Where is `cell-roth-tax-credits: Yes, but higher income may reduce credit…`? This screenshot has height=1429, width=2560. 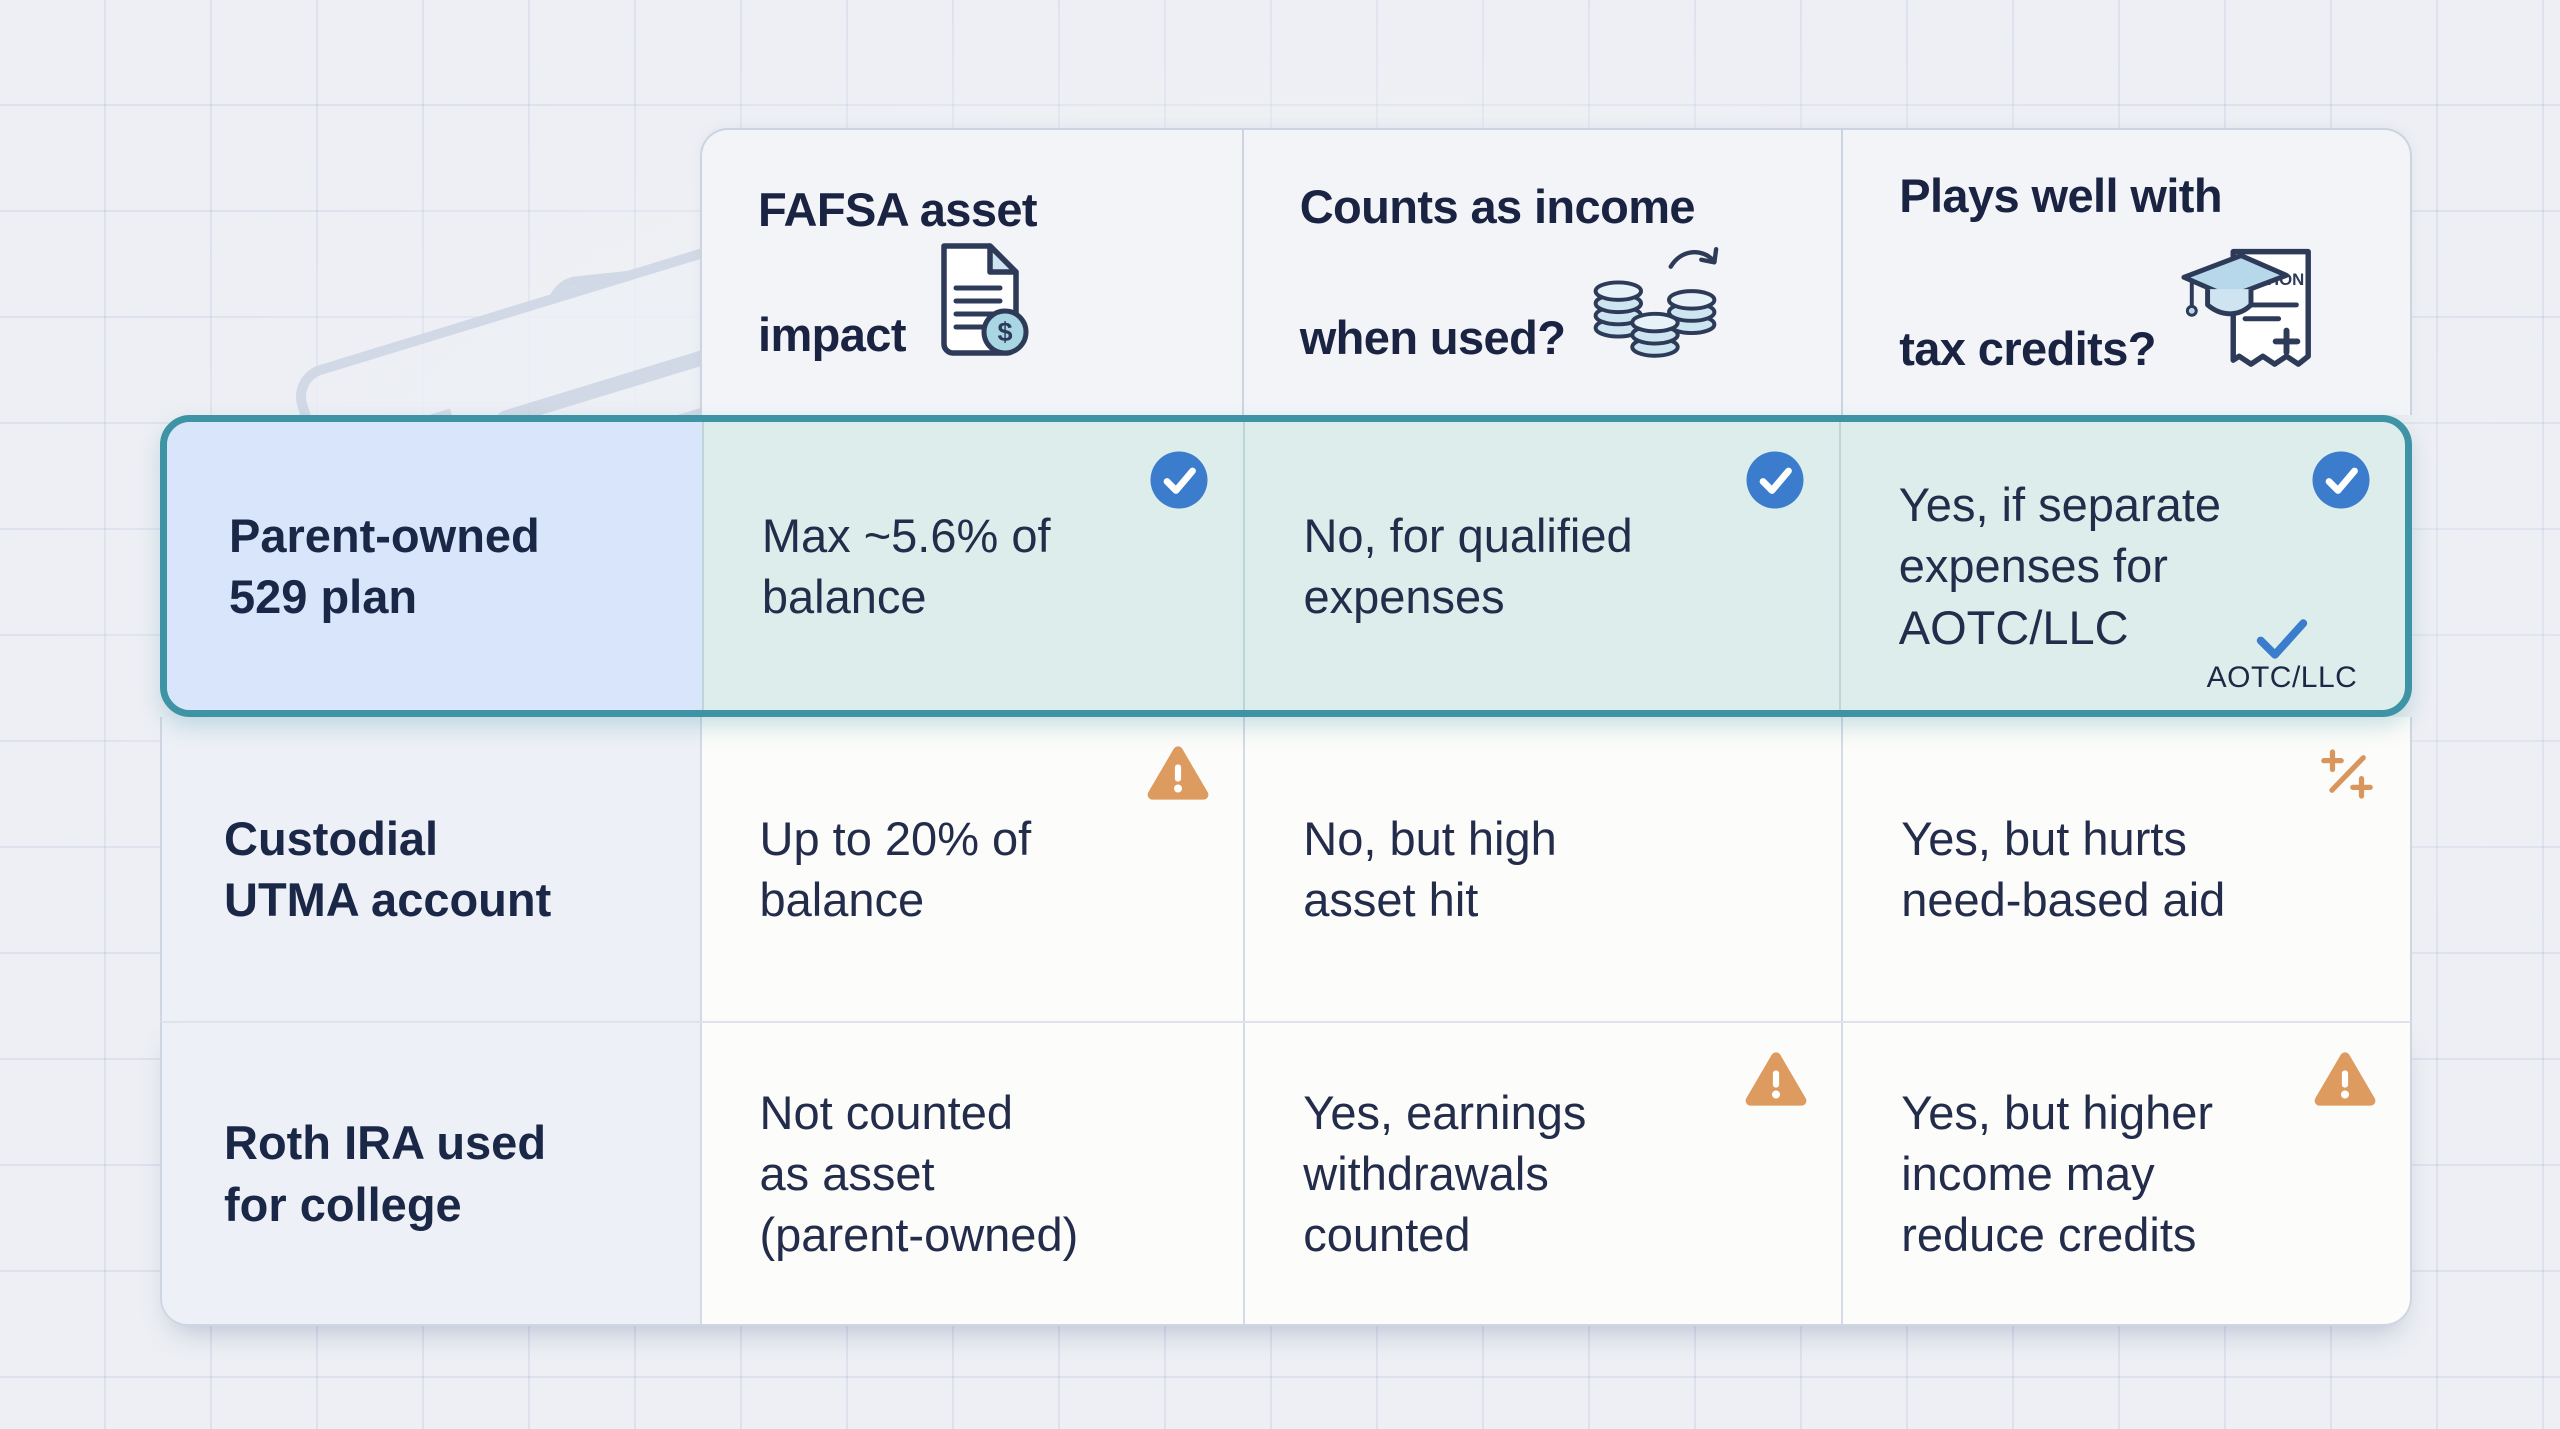
cell-roth-tax-credits: Yes, but higher income may reduce credit… is located at coordinates (2125, 1173).